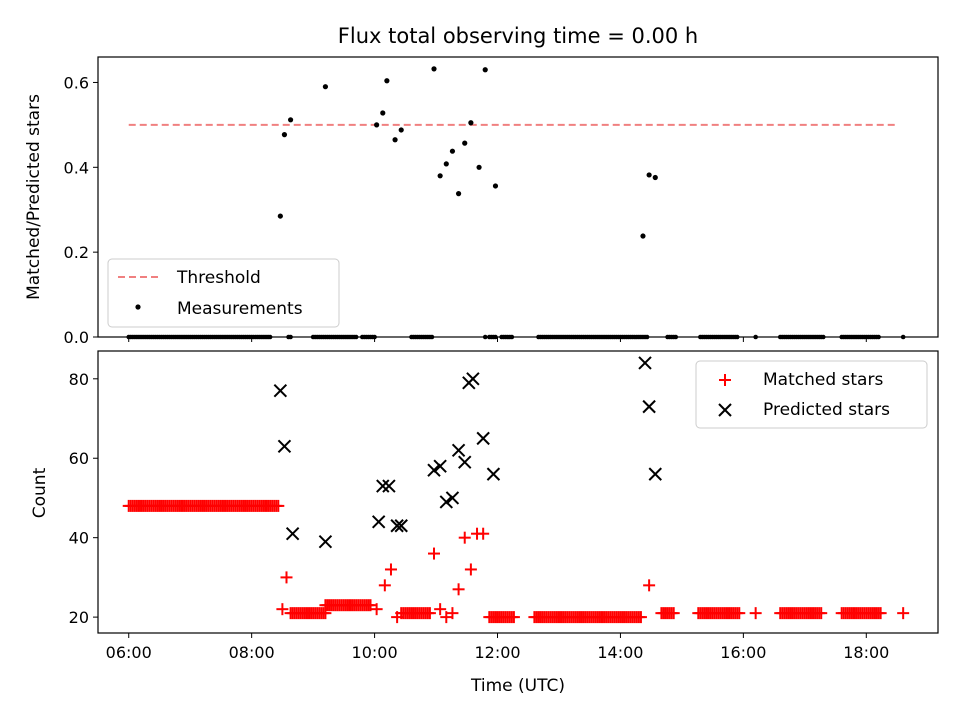  What do you see at coordinates (79, 617) in the screenshot?
I see `bottom-y-tick-label: 20` at bounding box center [79, 617].